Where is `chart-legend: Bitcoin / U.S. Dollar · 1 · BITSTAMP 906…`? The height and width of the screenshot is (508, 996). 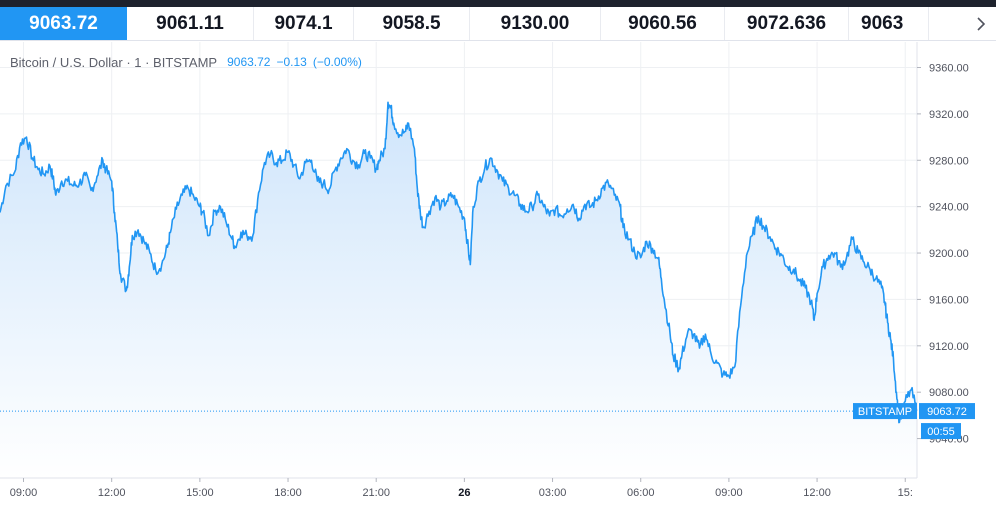 chart-legend: Bitcoin / U.S. Dollar · 1 · BITSTAMP 906… is located at coordinates (186, 62).